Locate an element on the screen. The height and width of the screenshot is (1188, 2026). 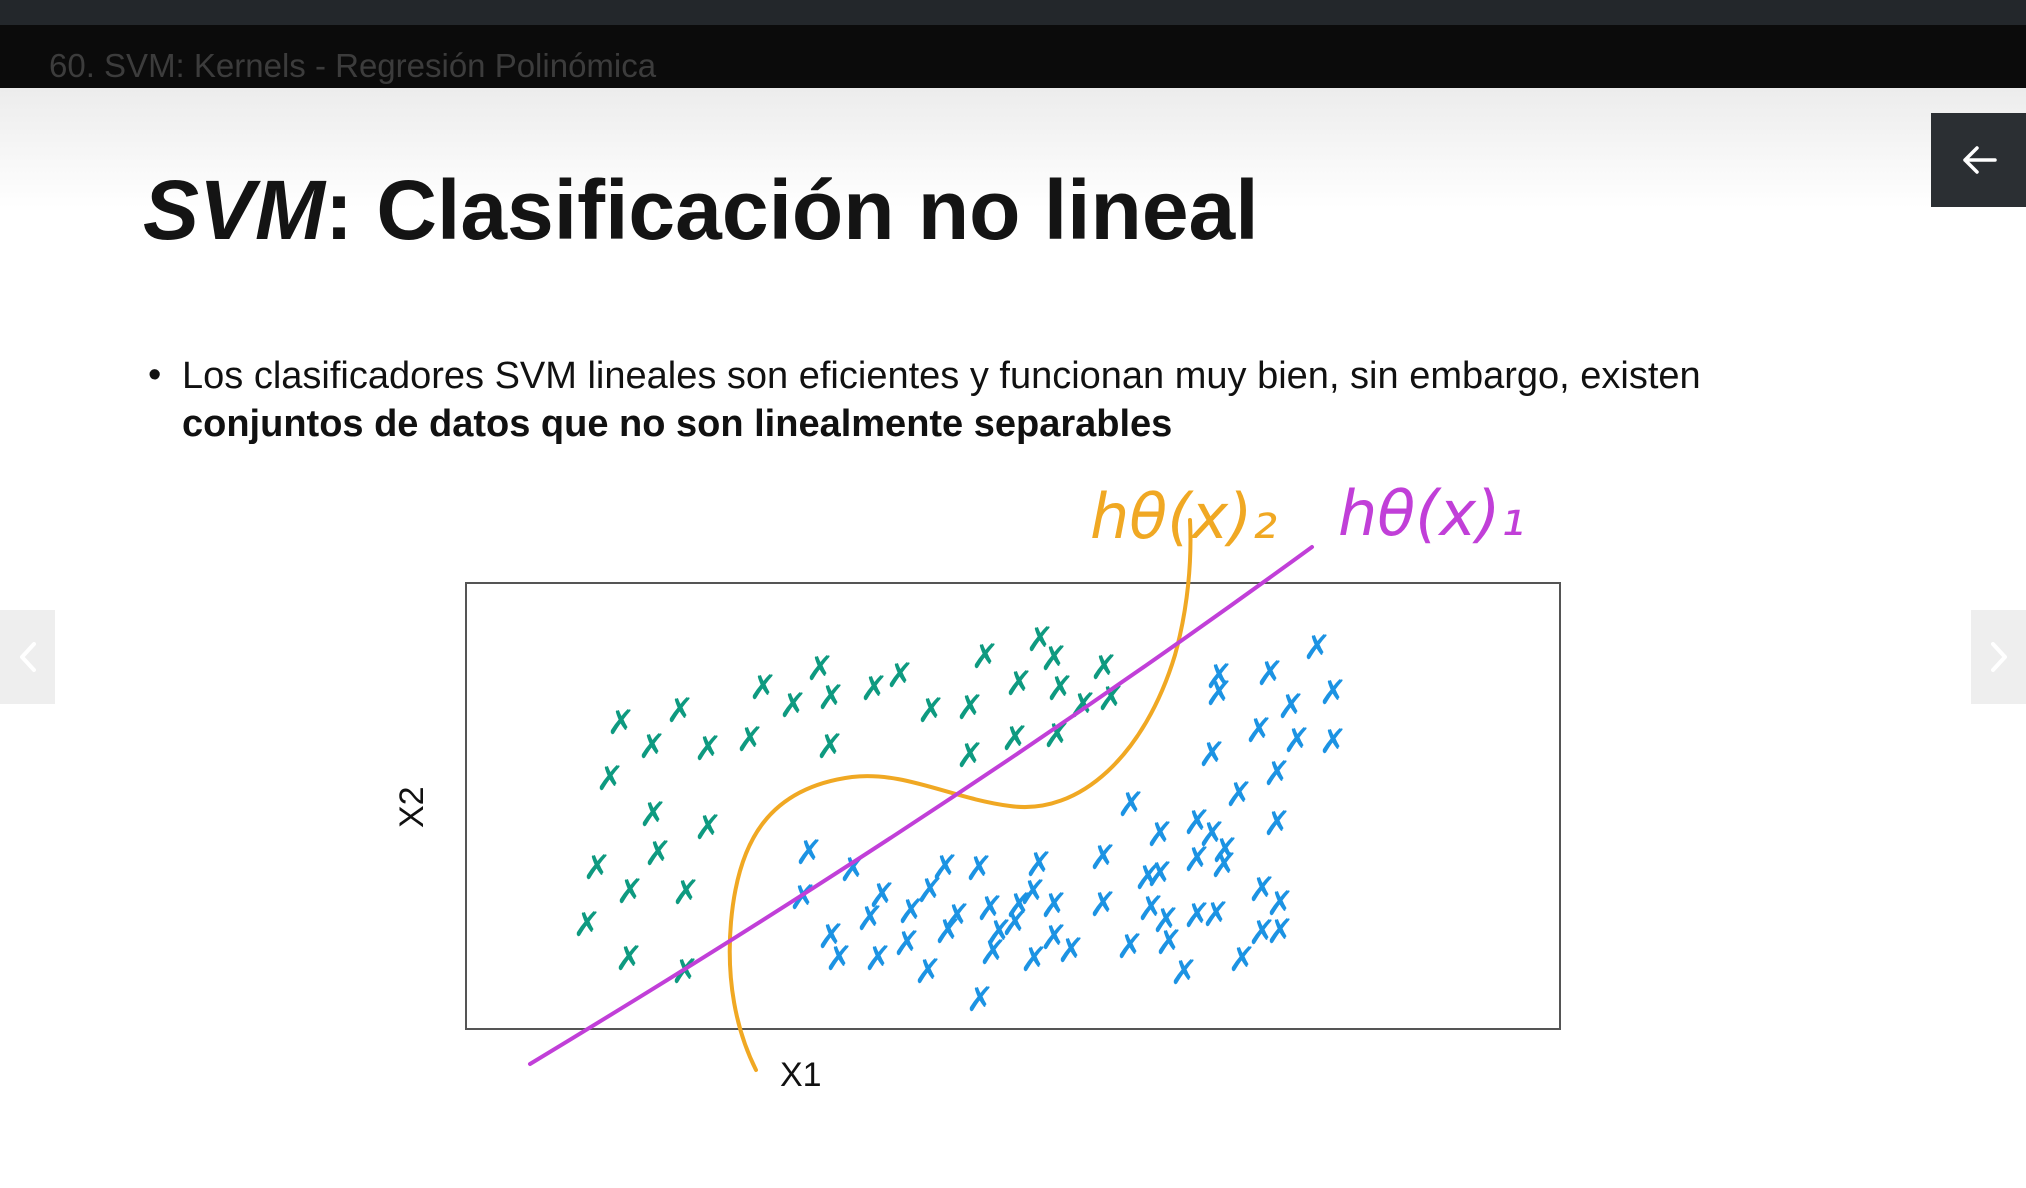
x-axis-label: X1 is located at coordinates (801, 1075).